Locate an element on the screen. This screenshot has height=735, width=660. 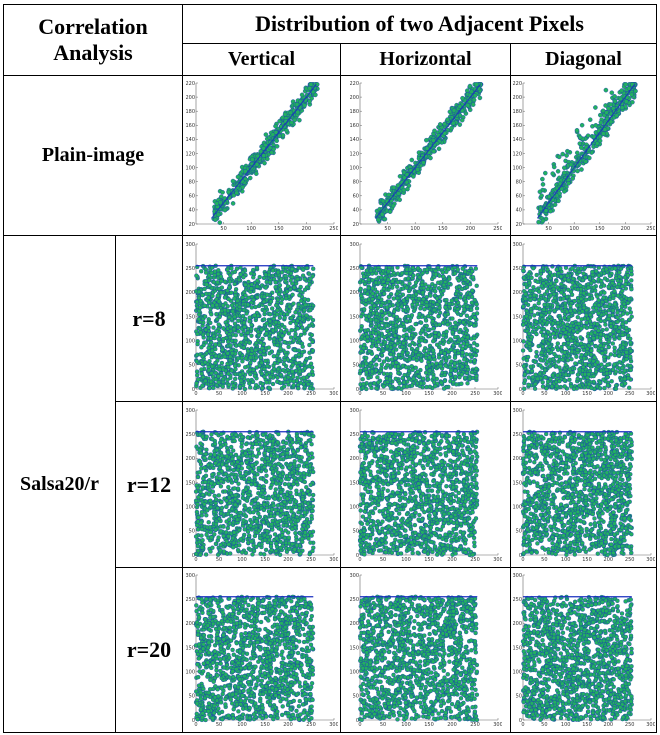
x-tick-label: 100 is located at coordinates (251, 229).